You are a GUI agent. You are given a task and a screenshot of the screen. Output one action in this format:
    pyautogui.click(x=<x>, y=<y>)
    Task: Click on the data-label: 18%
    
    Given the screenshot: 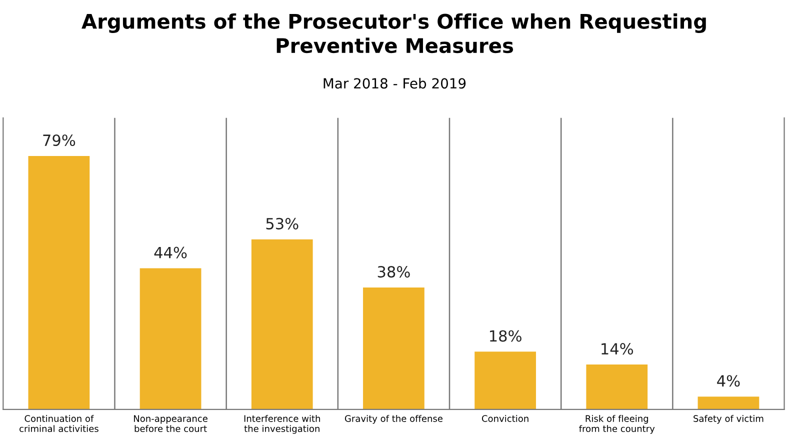 What is the action you would take?
    pyautogui.click(x=506, y=336)
    